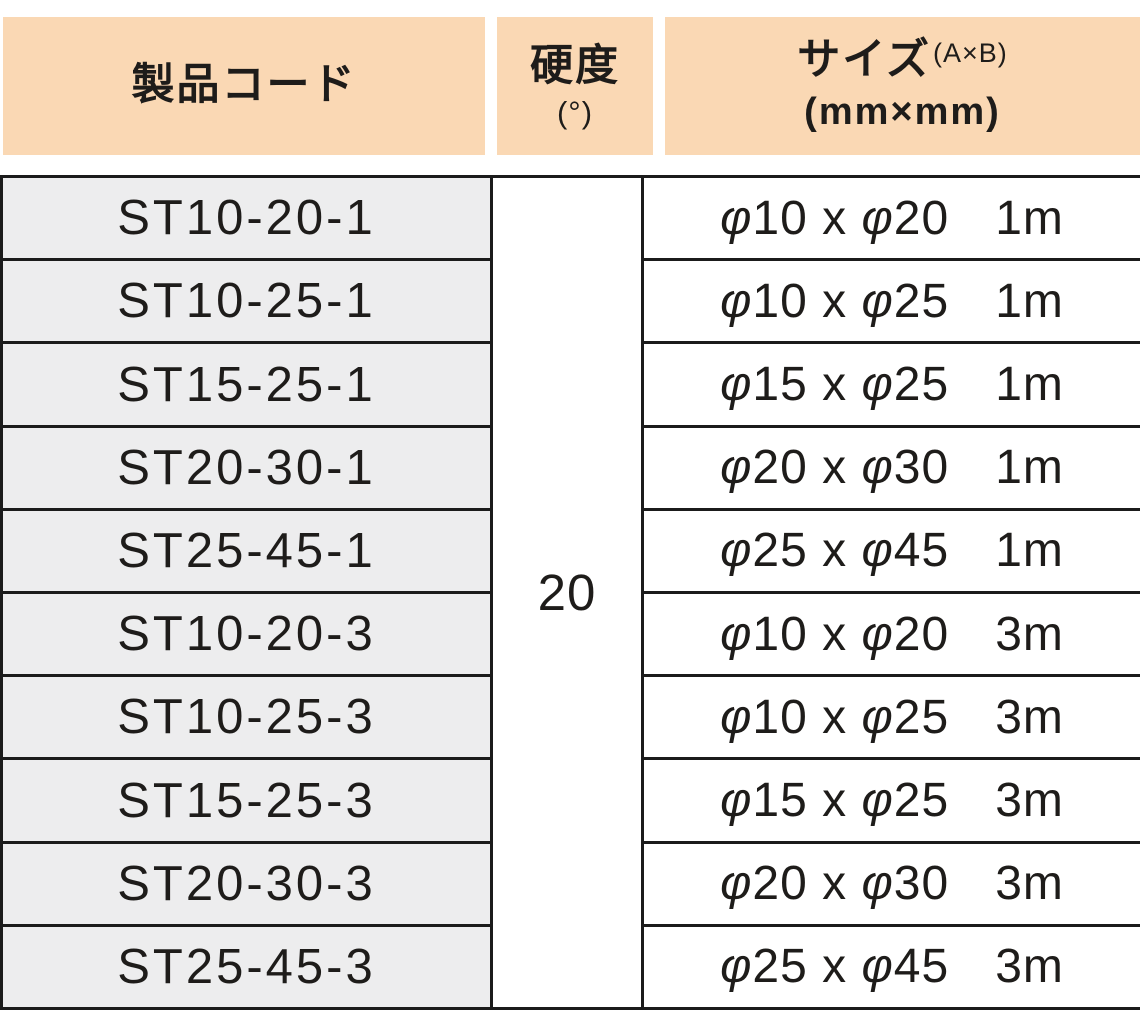 The height and width of the screenshot is (1018, 1140). I want to click on table-header-row: 製品コード 硬度 (°) サイズ (A×B) (mm×mm), so click(571, 86).